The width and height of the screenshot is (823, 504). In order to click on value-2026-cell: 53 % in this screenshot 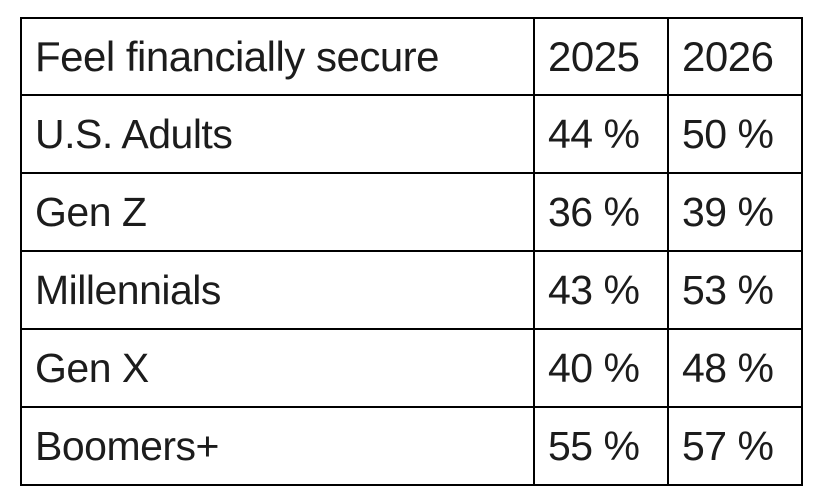, I will do `click(735, 290)`.